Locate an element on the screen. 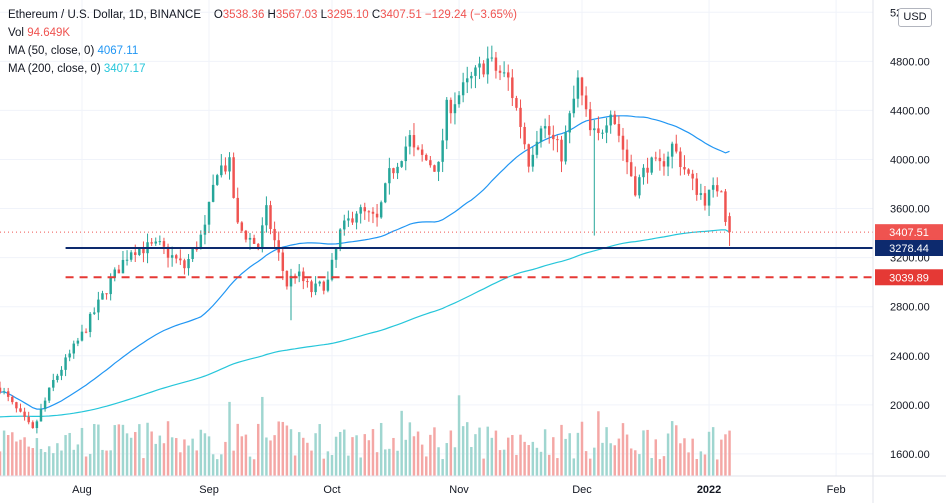 The width and height of the screenshot is (946, 503). ma200-label: MA (200, close, 0) is located at coordinates (54, 69).